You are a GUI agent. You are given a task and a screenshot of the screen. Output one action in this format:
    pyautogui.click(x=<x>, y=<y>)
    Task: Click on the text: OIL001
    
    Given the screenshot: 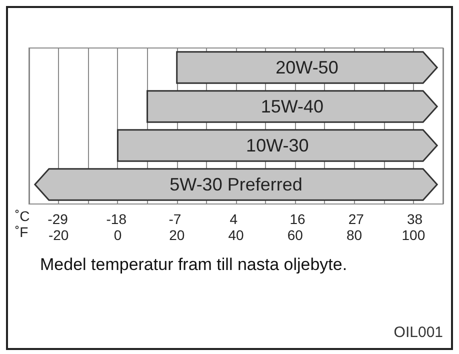 What is the action you would take?
    pyautogui.click(x=419, y=332)
    